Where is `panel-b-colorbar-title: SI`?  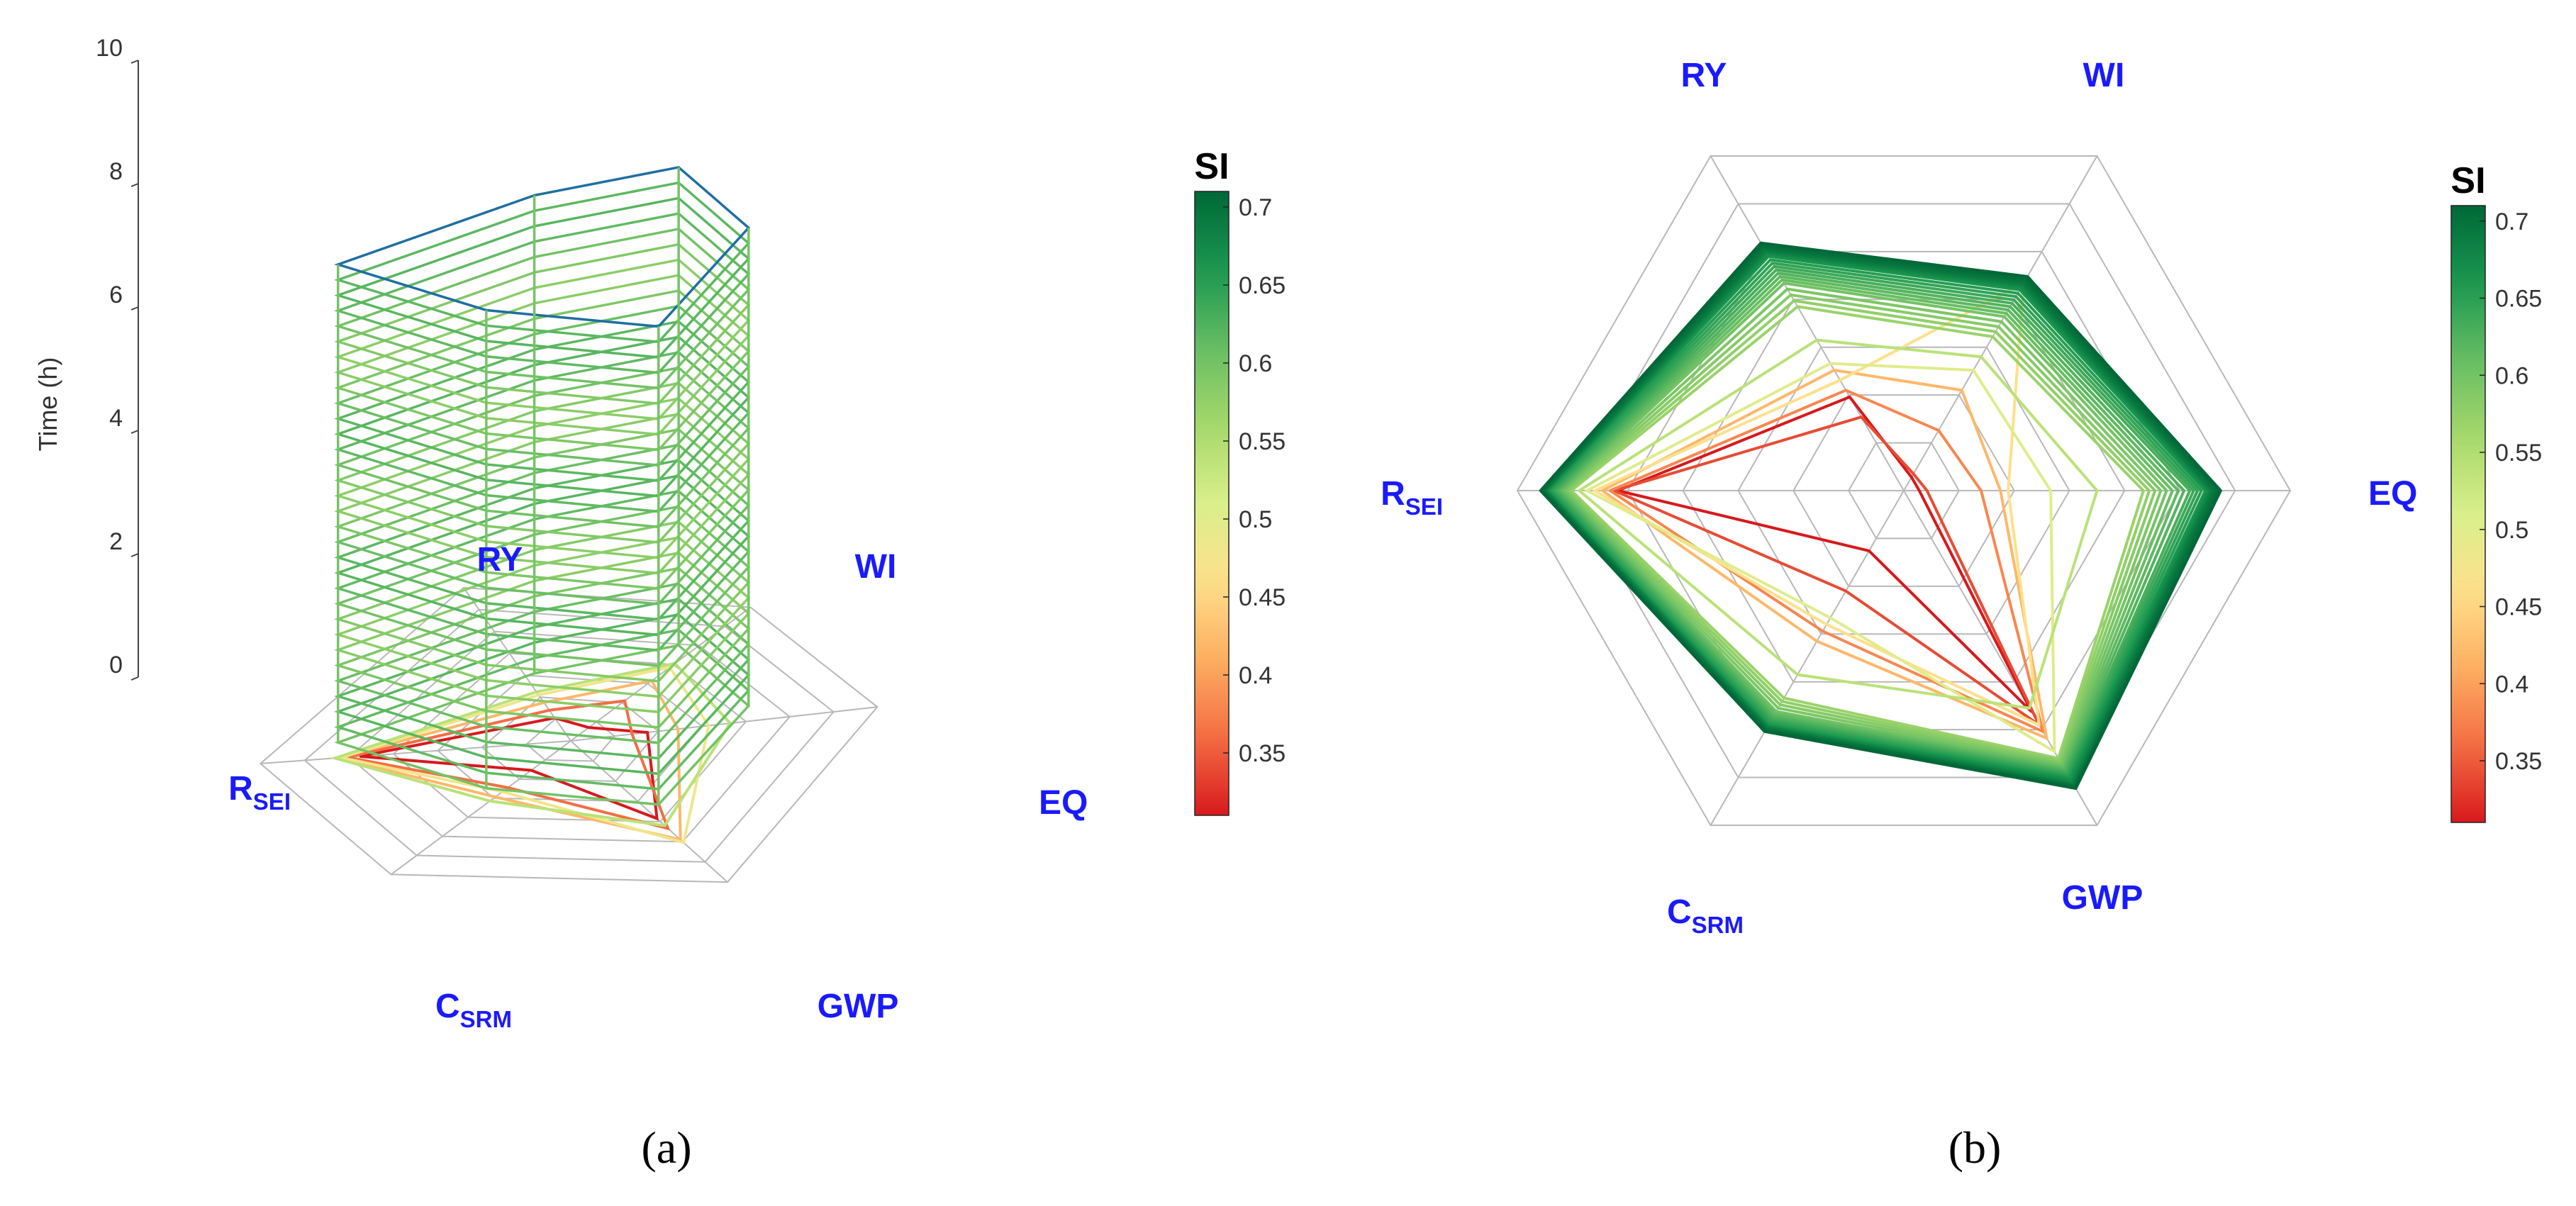 panel-b-colorbar-title: SI is located at coordinates (2467, 180).